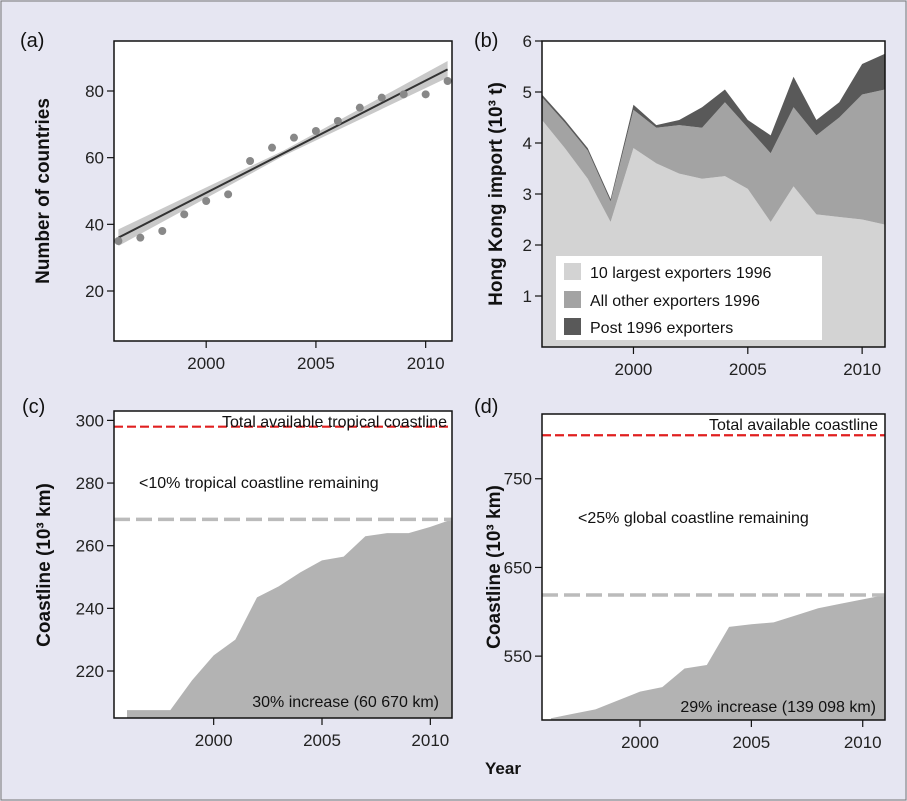 The image size is (907, 801). What do you see at coordinates (206, 363) in the screenshot?
I see `x-tick-label-a: 2000` at bounding box center [206, 363].